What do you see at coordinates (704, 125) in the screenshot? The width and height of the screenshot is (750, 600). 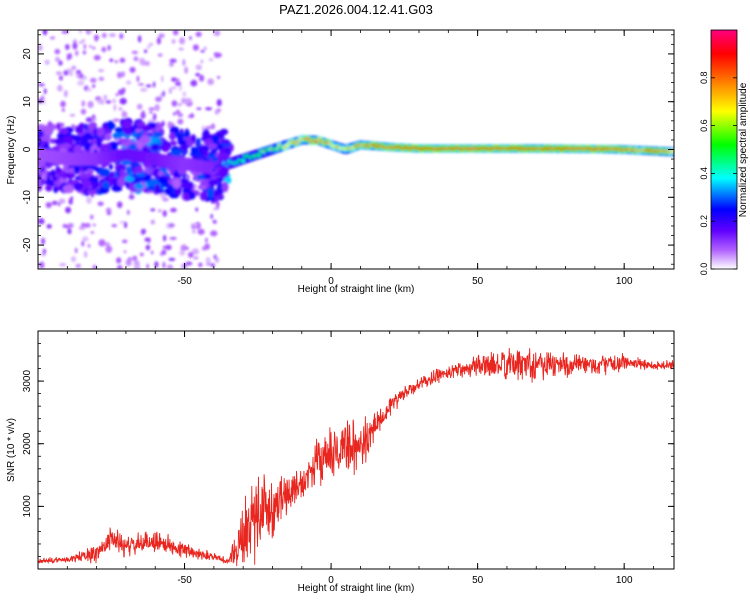 I see `colorbar-tick-label: 0.6` at bounding box center [704, 125].